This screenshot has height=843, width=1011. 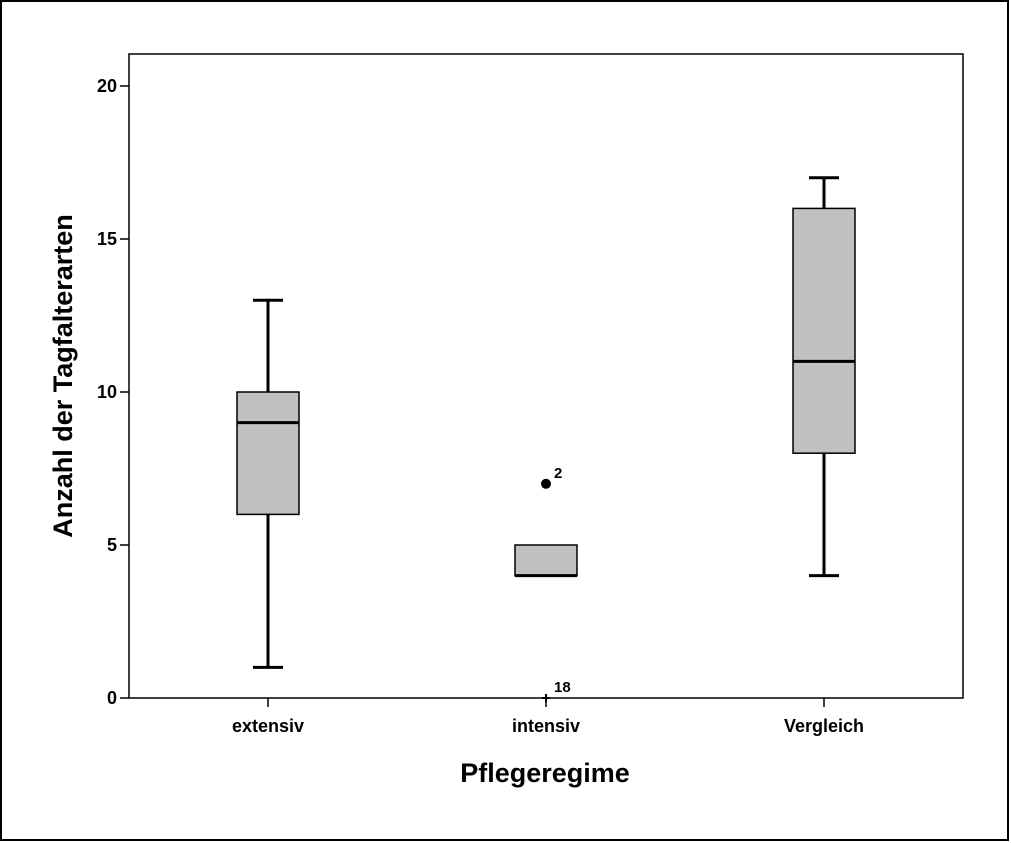 What do you see at coordinates (63, 376) in the screenshot?
I see `y-axis-title: Anzahl der Tagfalterarten` at bounding box center [63, 376].